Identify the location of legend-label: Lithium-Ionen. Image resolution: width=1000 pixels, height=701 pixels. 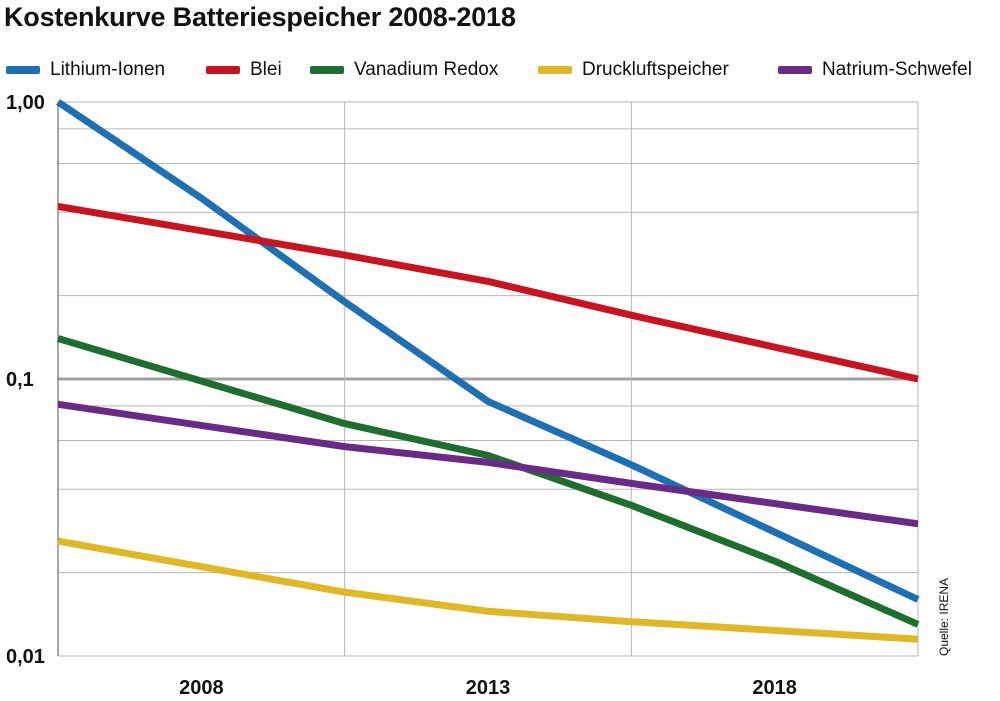
(108, 69).